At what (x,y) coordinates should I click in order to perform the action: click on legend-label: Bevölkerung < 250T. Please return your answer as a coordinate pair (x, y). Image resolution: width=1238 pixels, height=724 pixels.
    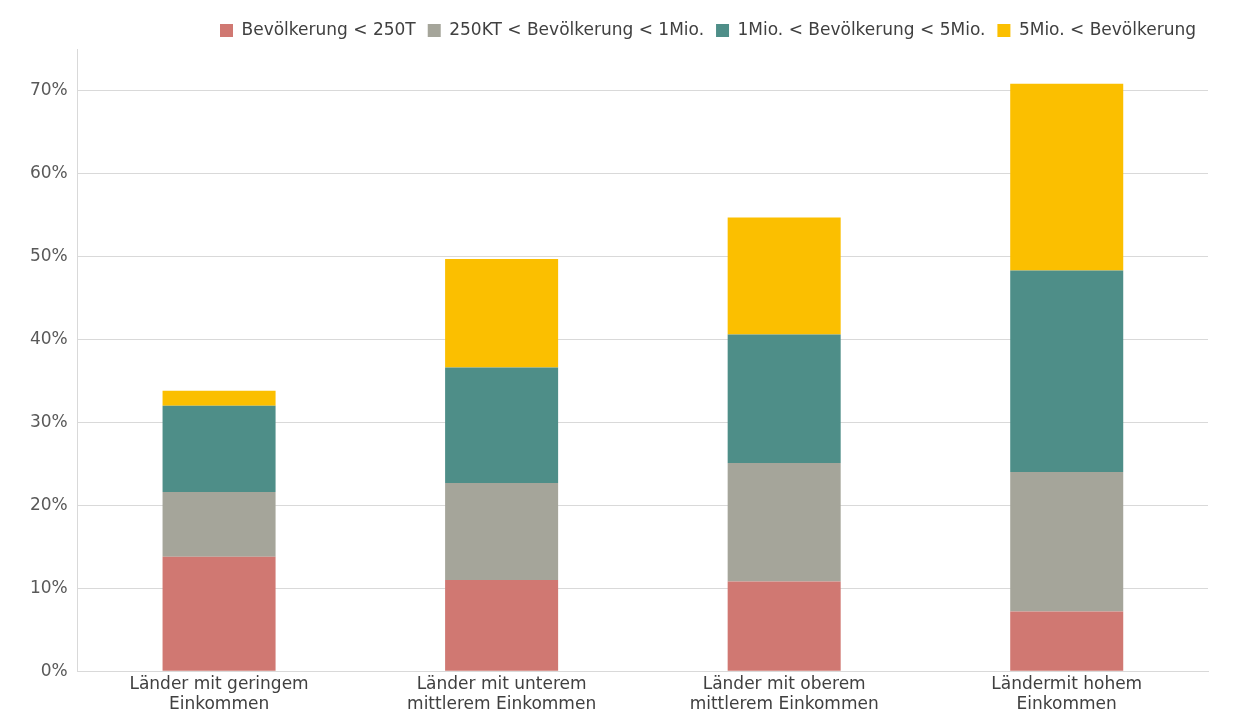
    Looking at the image, I should click on (329, 28).